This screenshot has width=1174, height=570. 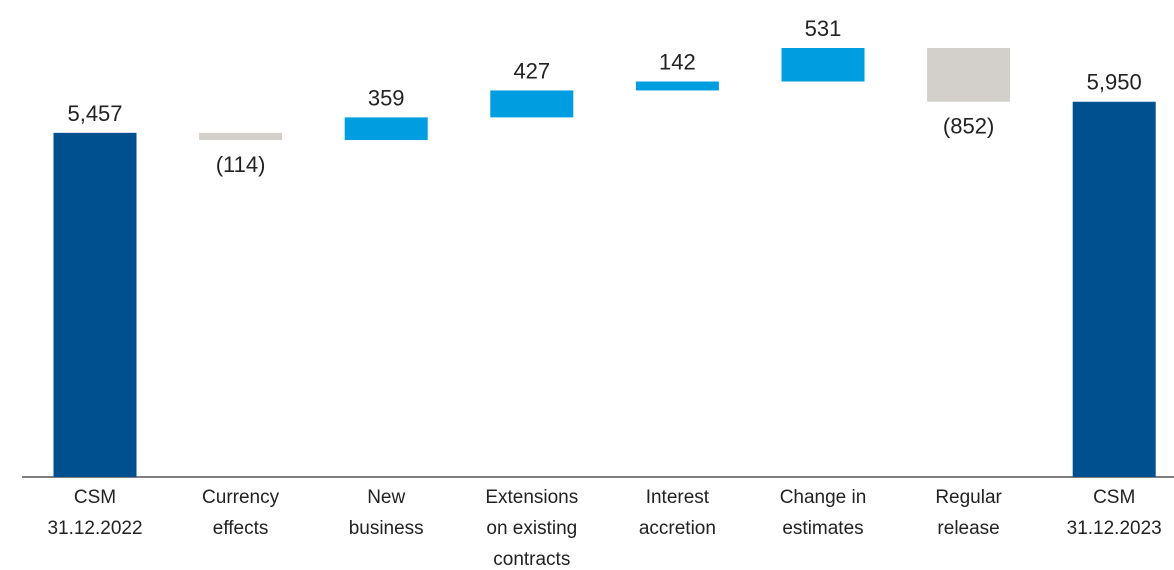 I want to click on category-line: release, so click(x=968, y=528).